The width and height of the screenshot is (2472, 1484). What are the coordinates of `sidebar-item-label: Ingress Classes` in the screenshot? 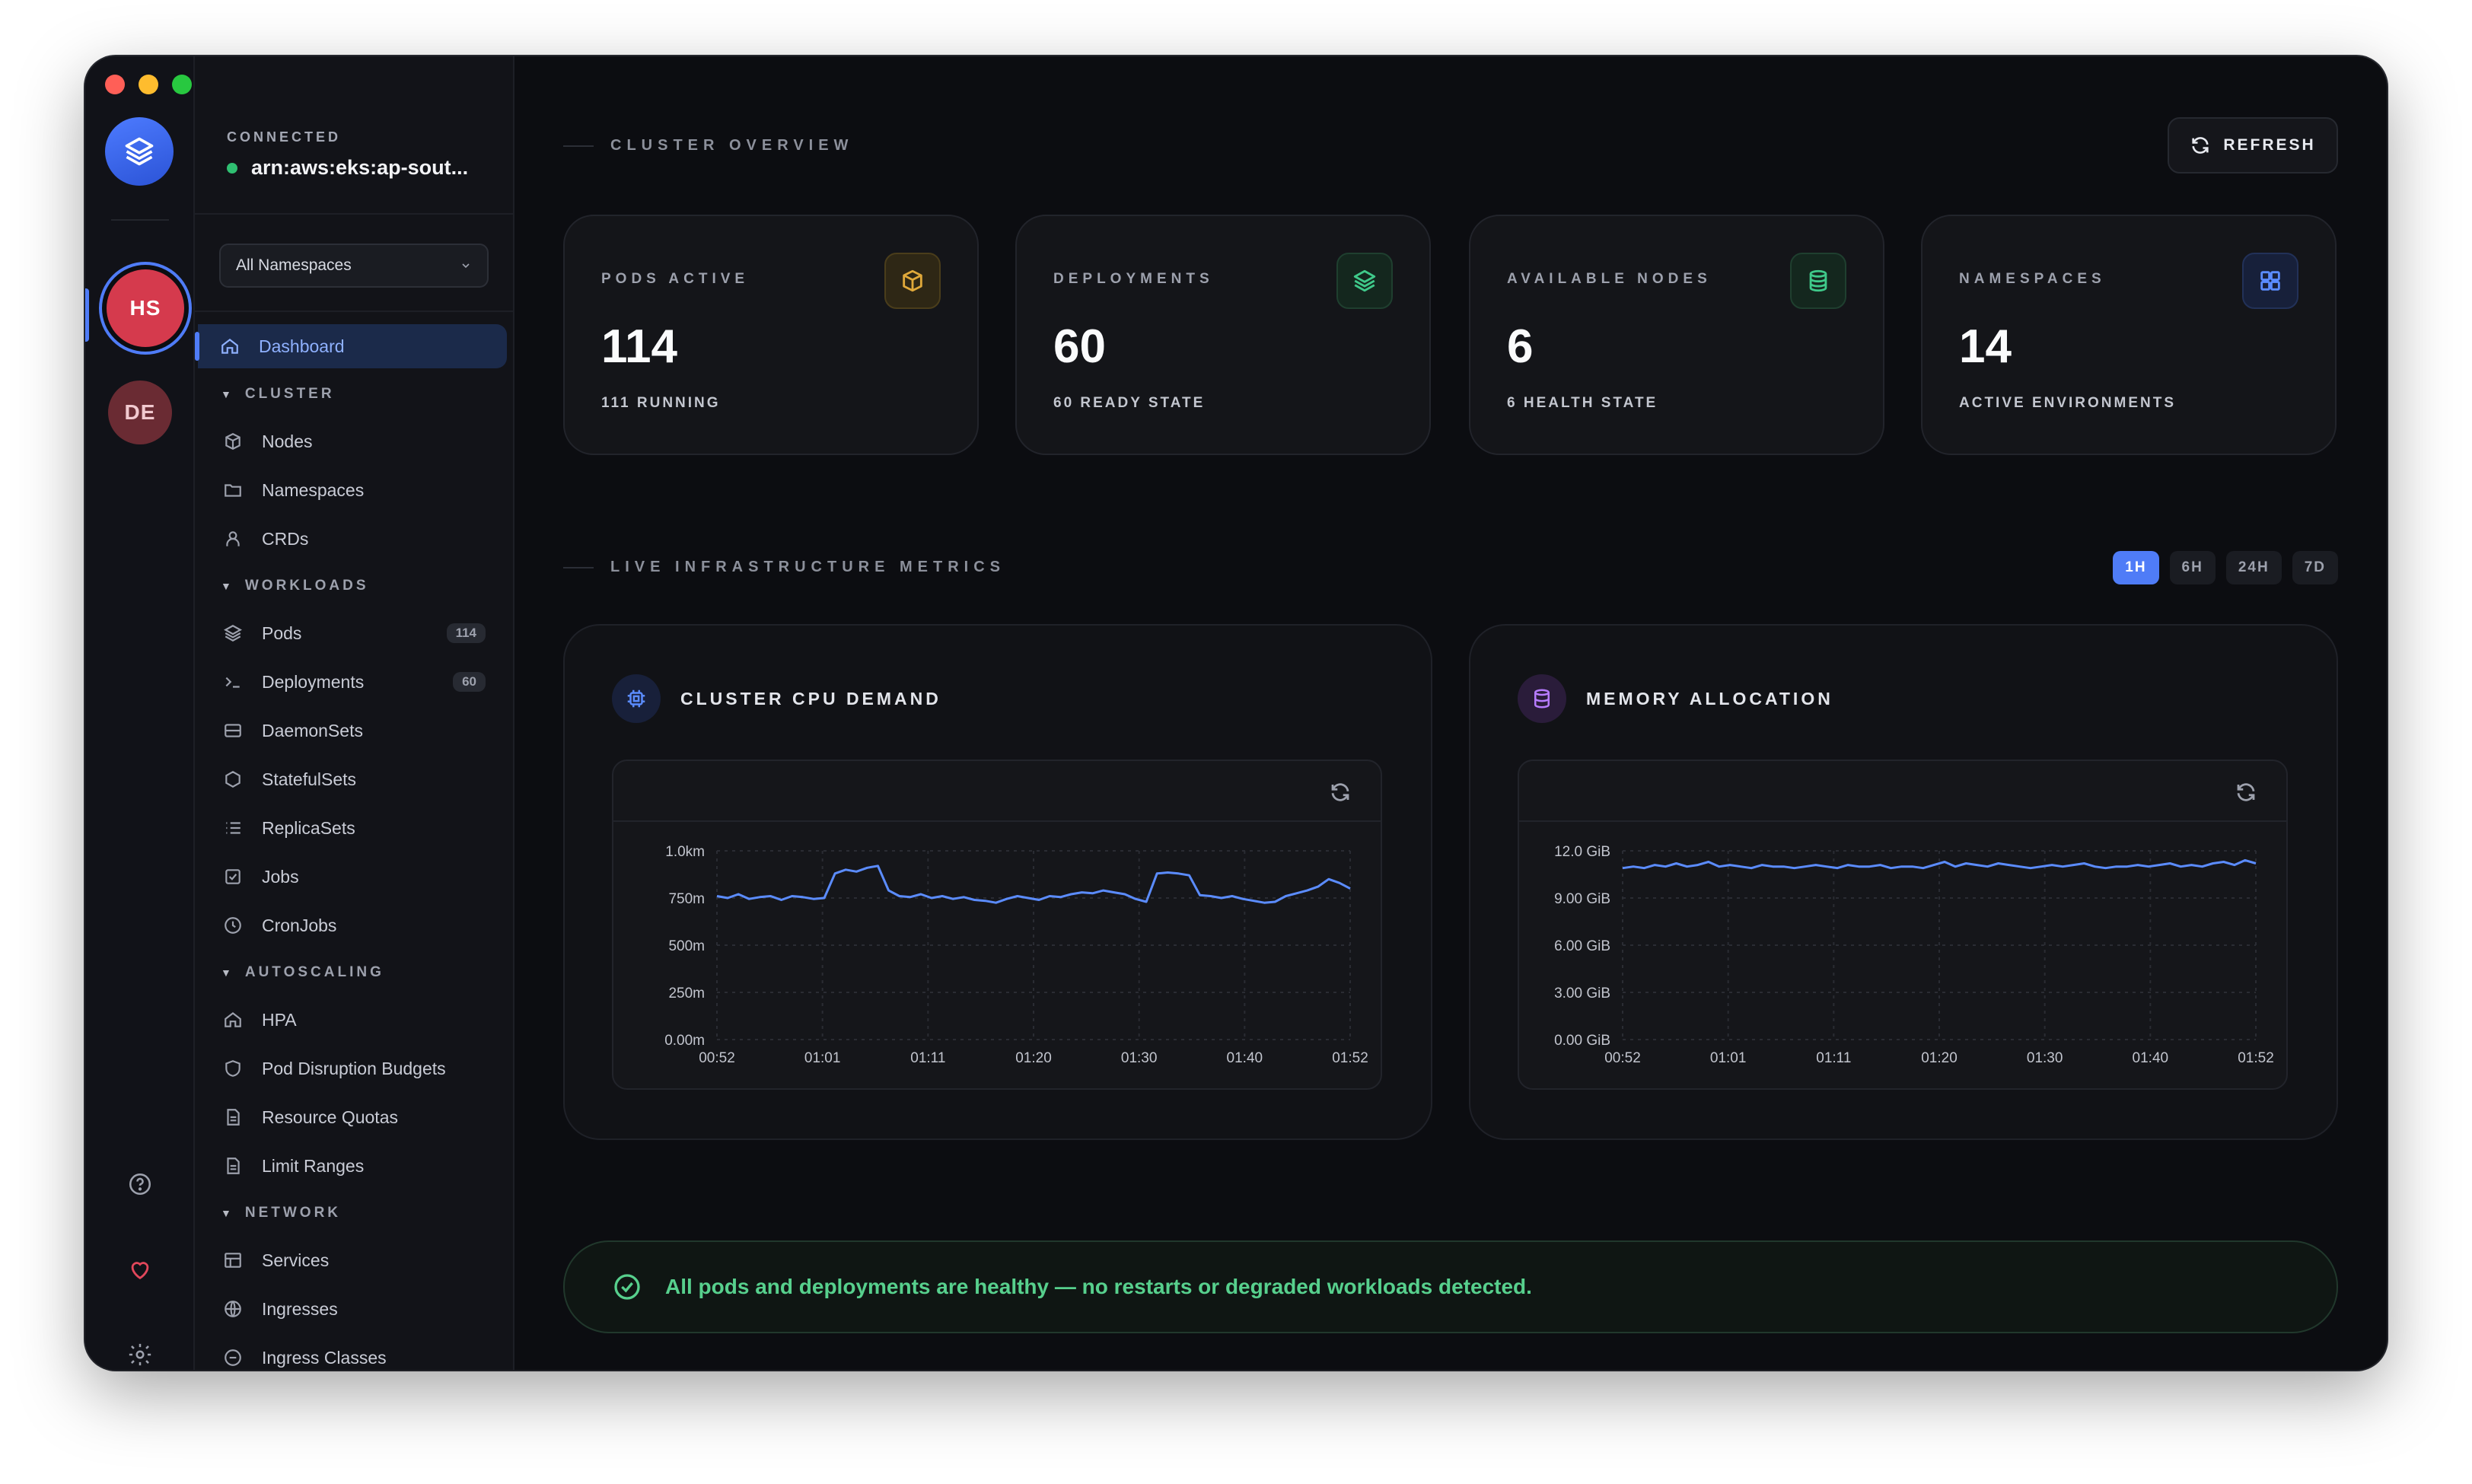 It's located at (324, 1357).